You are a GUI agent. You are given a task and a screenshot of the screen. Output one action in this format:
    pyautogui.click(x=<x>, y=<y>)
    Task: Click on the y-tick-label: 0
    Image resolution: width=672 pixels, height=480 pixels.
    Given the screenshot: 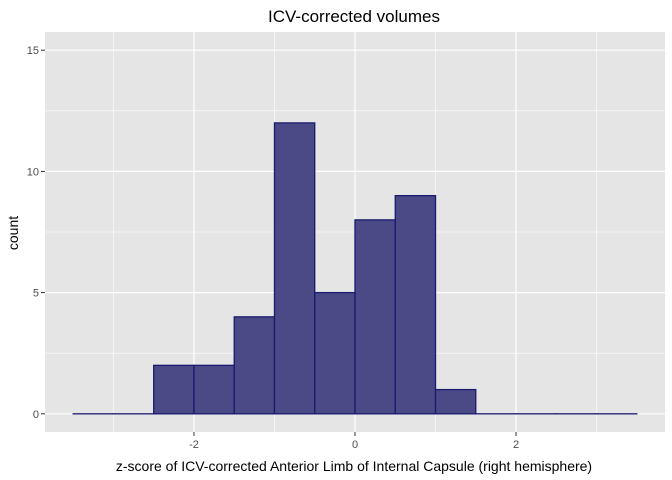 What is the action you would take?
    pyautogui.click(x=36, y=415)
    